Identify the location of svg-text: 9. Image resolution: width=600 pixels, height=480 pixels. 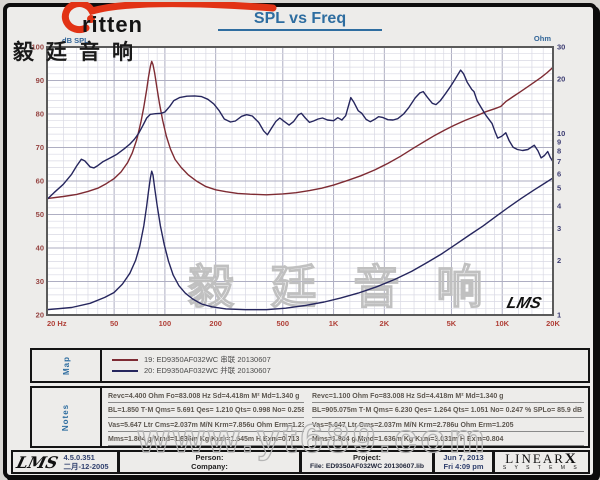
(559, 141).